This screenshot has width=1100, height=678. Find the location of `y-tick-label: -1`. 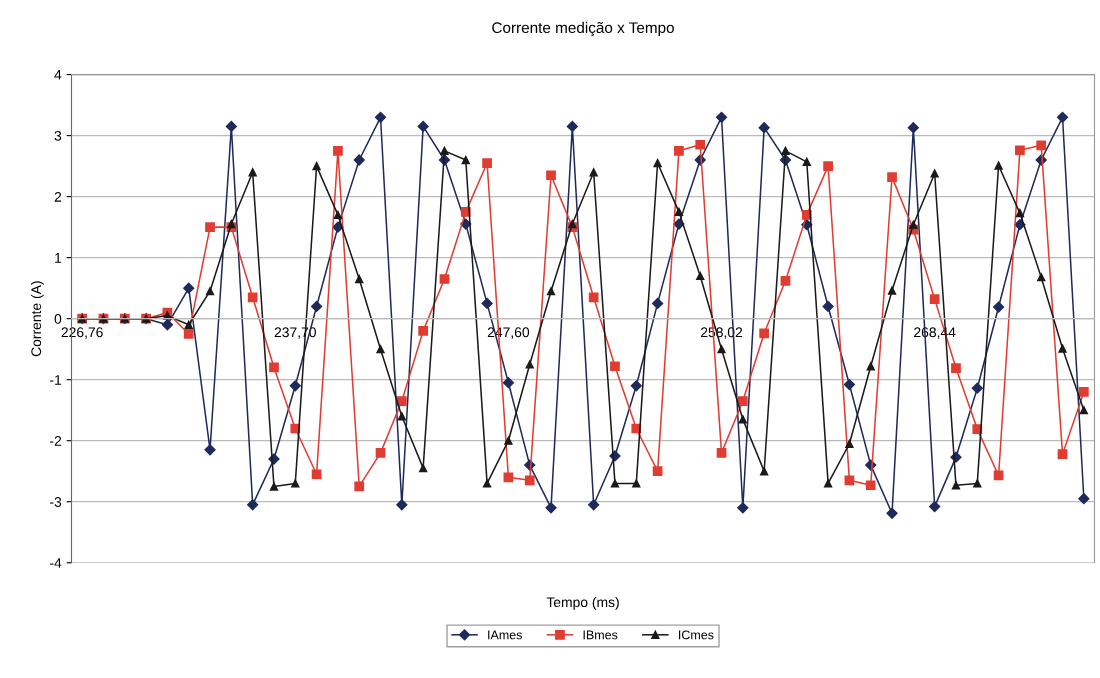

y-tick-label: -1 is located at coordinates (56, 380).